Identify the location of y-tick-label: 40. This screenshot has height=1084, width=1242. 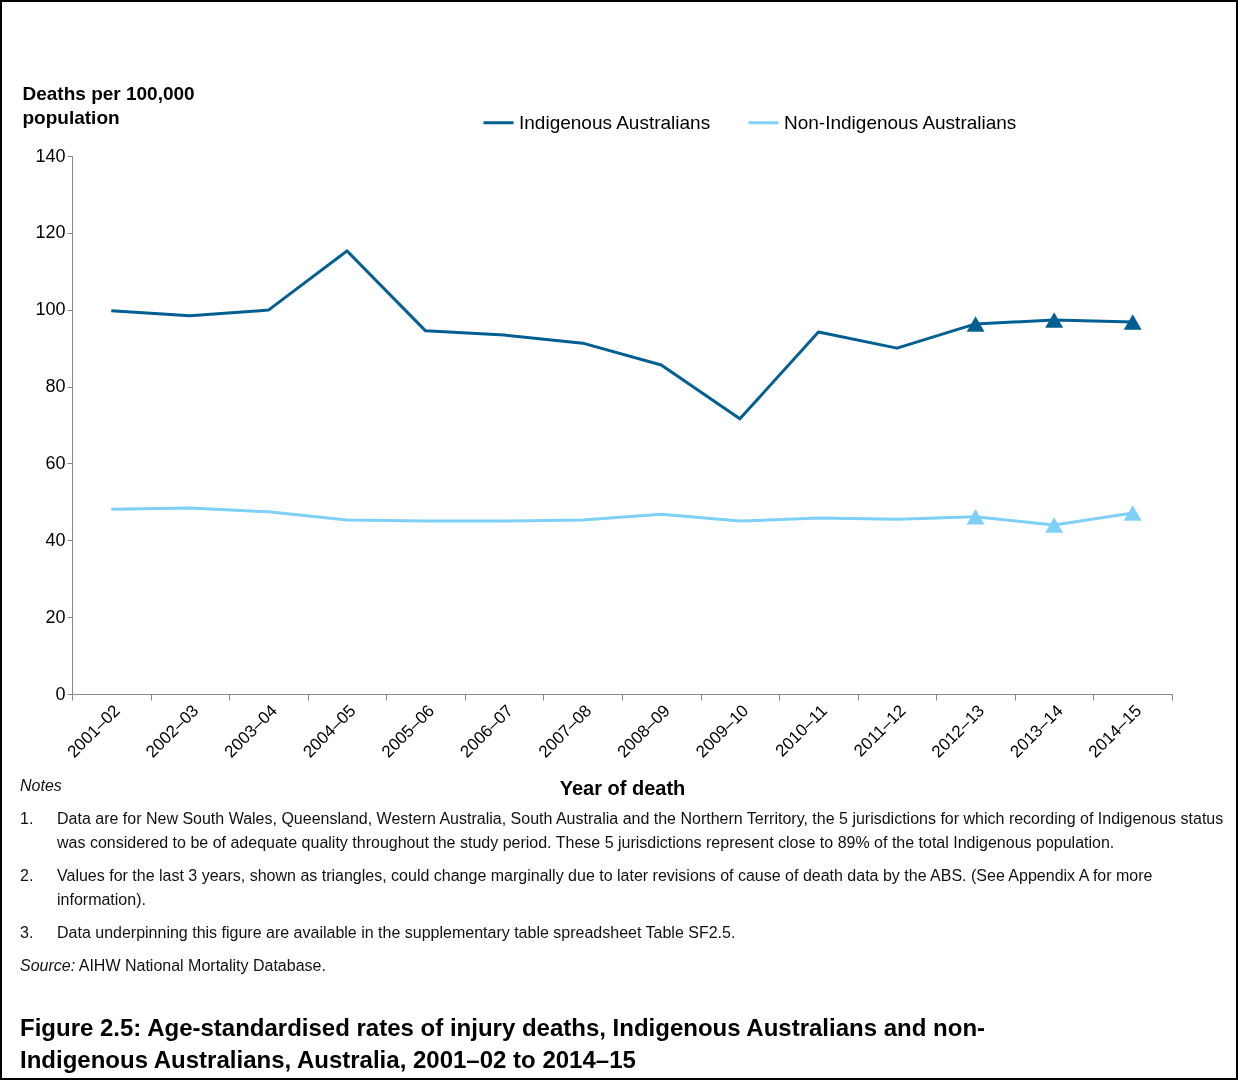
(55, 539).